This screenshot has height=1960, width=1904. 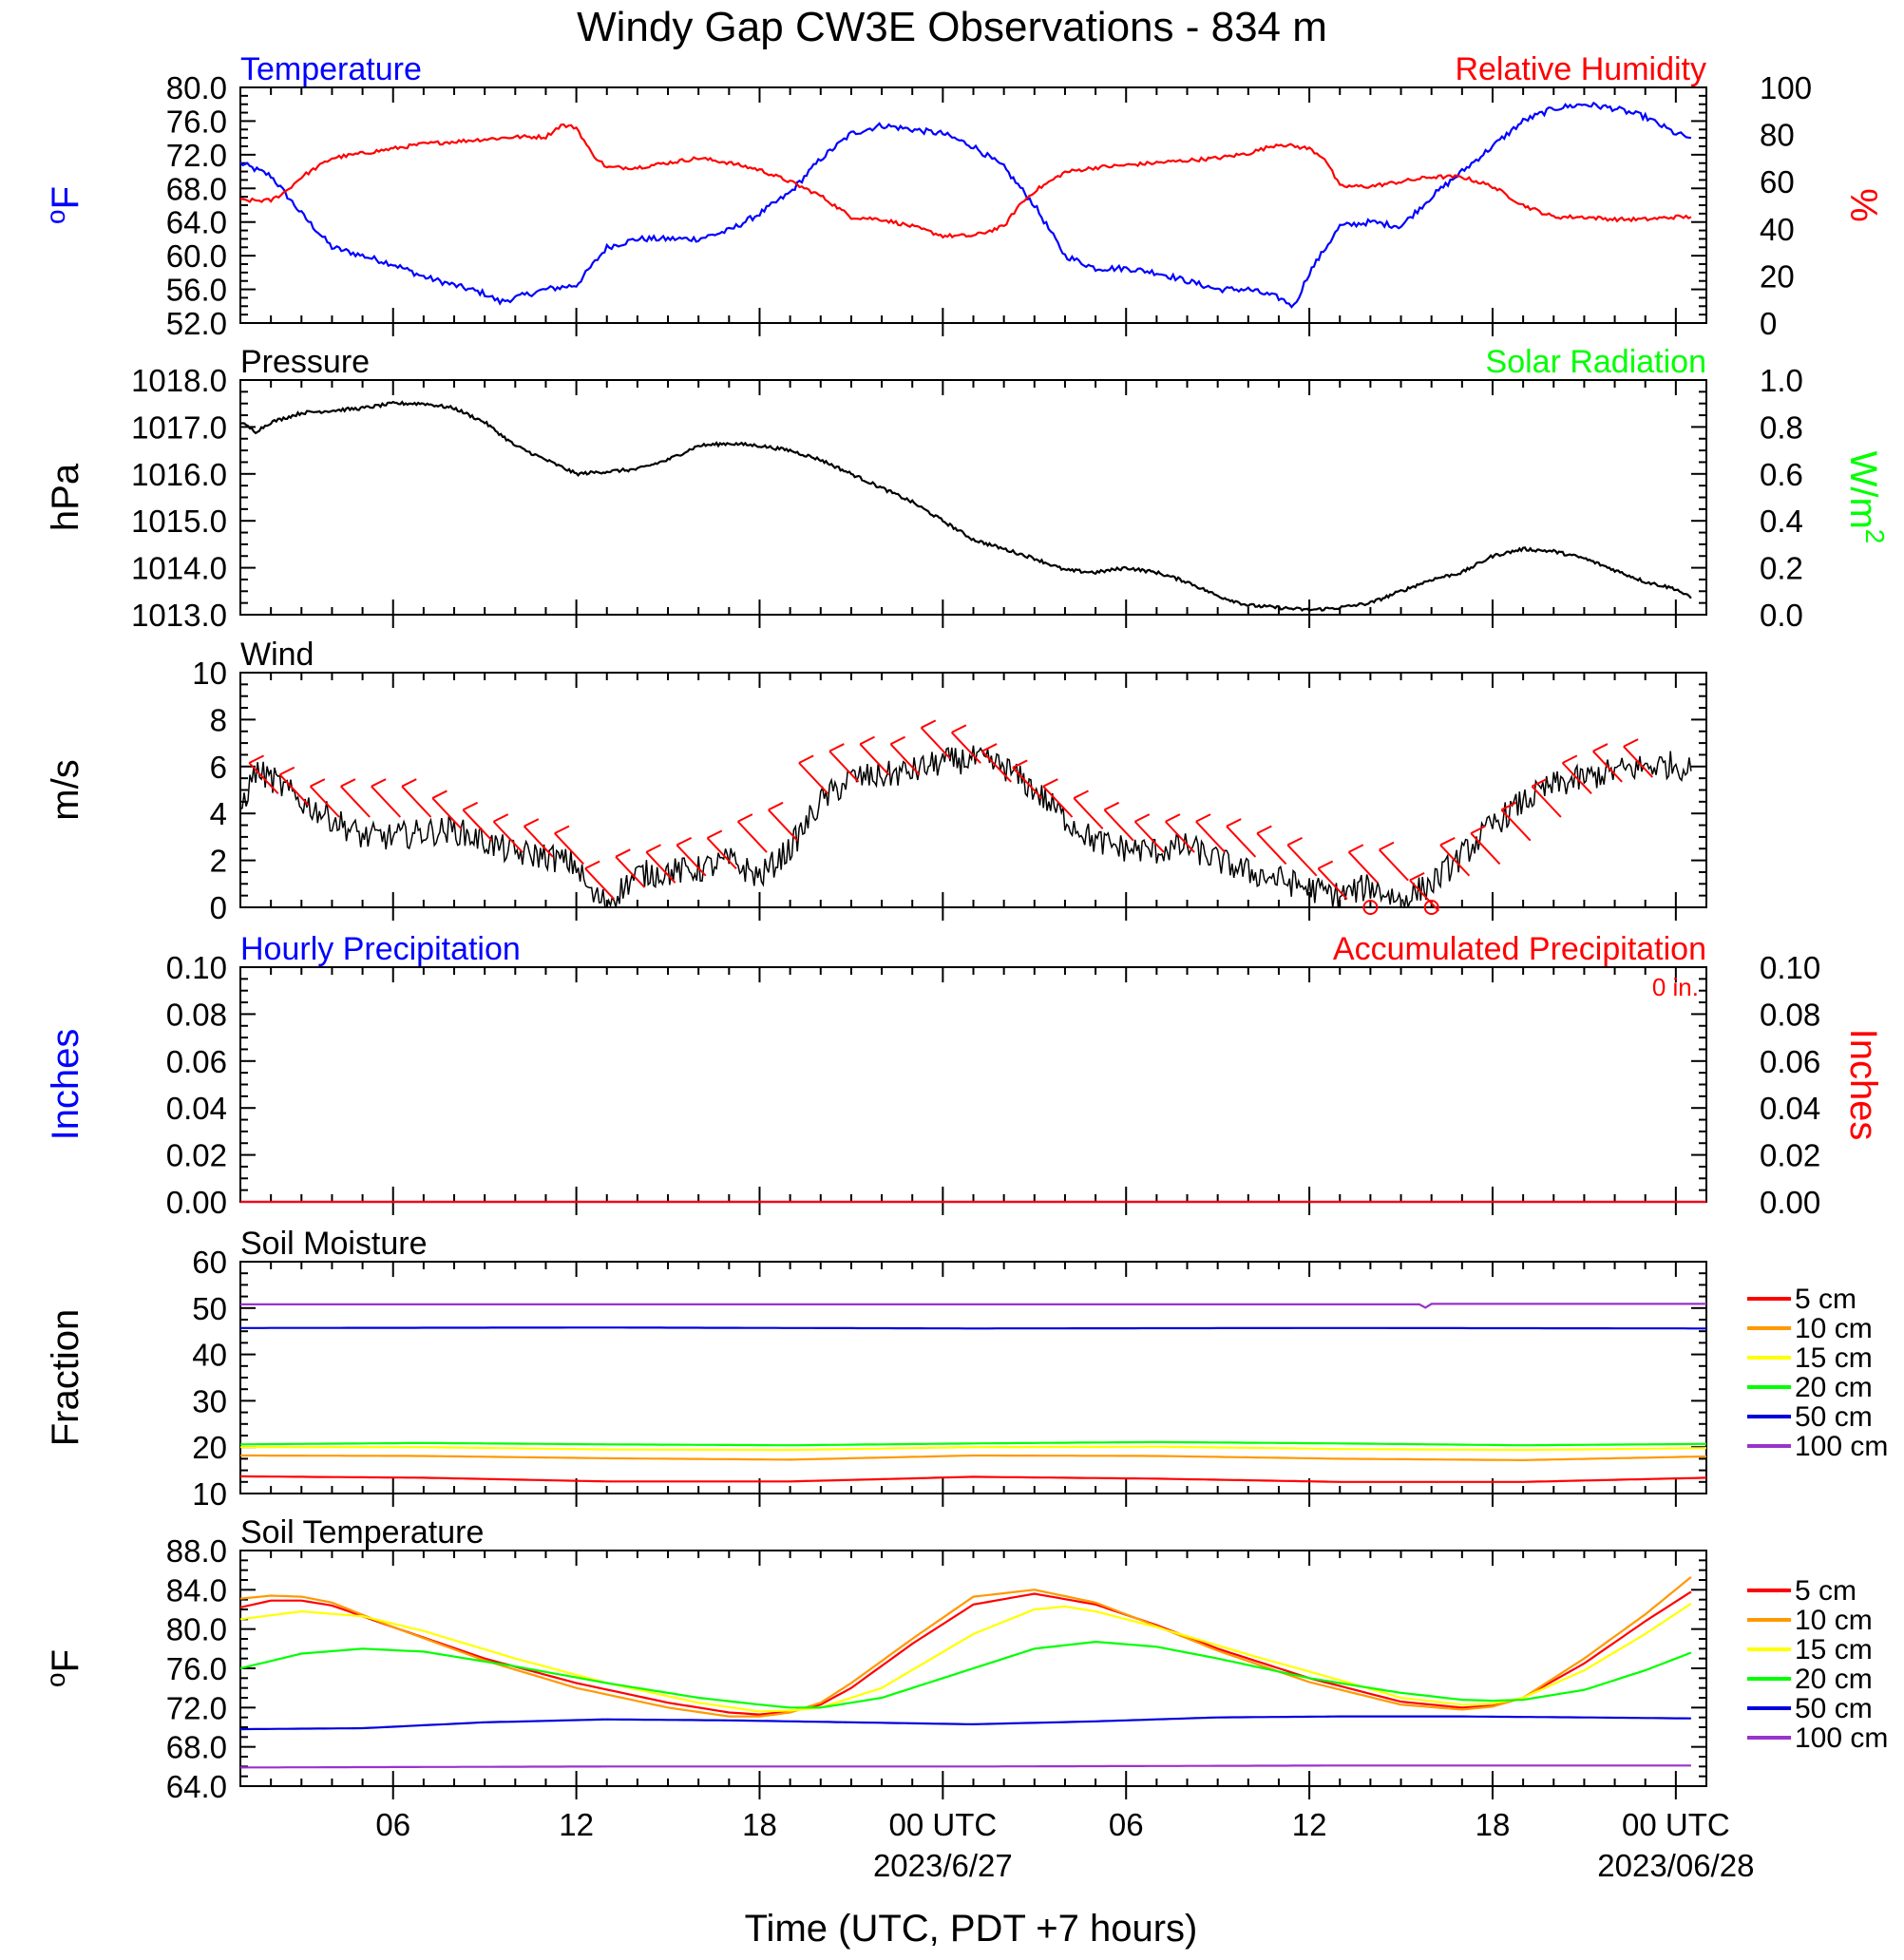 What do you see at coordinates (209, 1262) in the screenshot?
I see `y-tick-label-left: 60` at bounding box center [209, 1262].